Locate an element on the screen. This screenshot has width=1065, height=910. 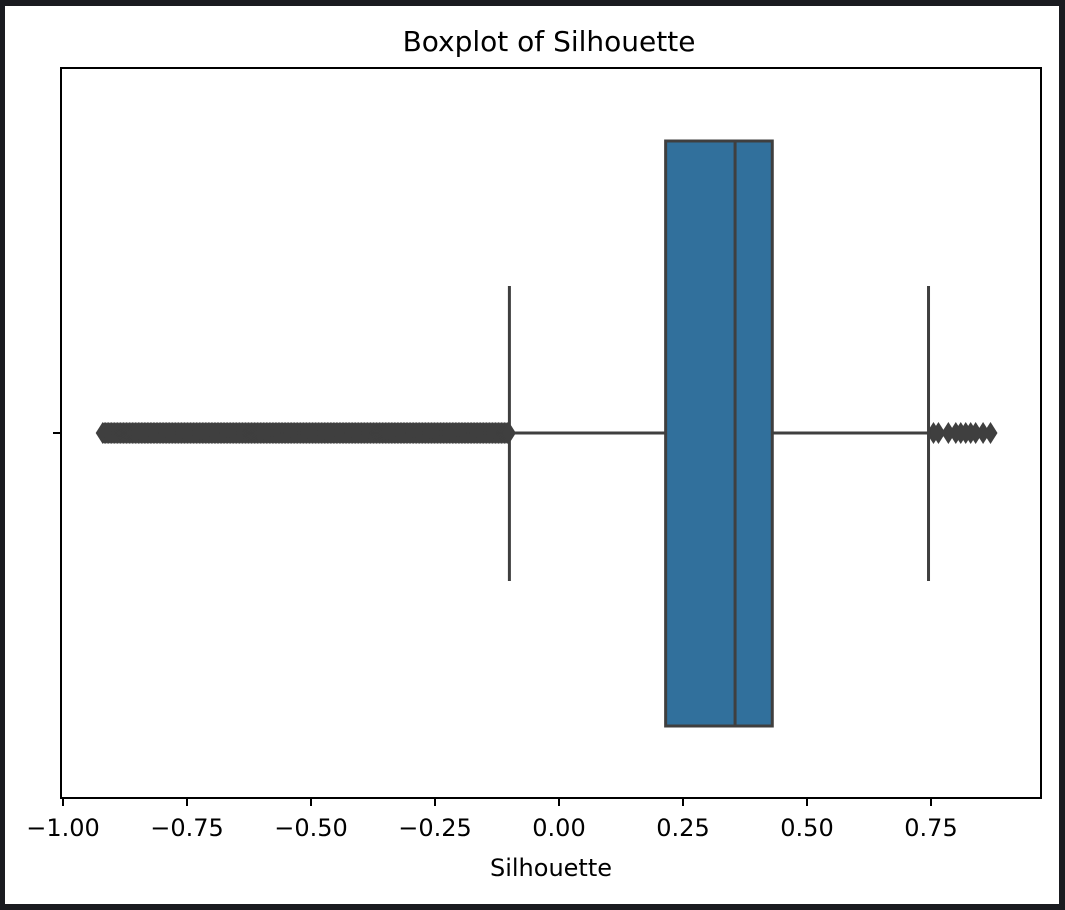
x-tick-label: 0.25 is located at coordinates (682, 828).